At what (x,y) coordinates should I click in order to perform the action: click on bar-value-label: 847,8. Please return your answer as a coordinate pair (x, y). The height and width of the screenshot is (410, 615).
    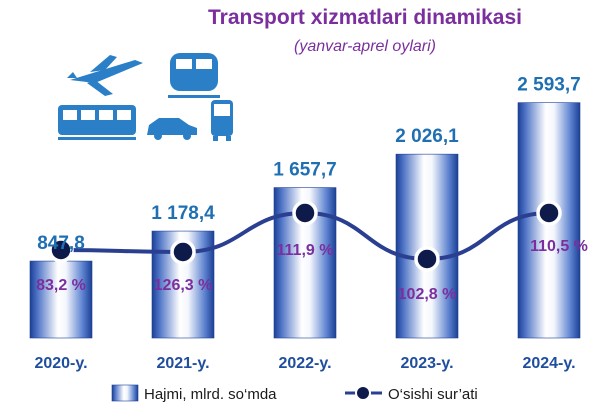
    Looking at the image, I should click on (61, 243).